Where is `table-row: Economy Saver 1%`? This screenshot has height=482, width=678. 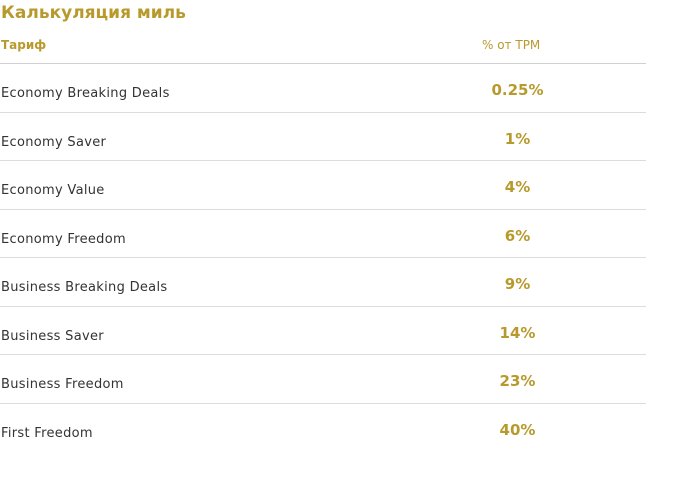
table-row: Economy Saver 1% is located at coordinates (323, 137).